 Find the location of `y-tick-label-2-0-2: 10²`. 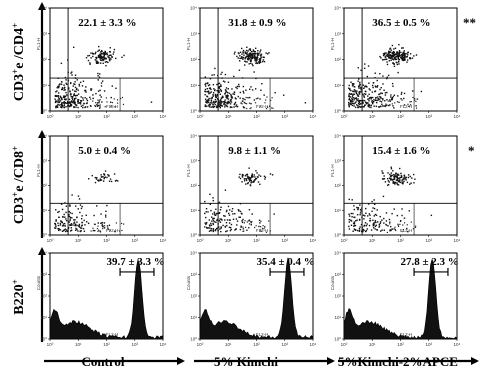

y-tick-label-2-0-2: 10² is located at coordinates (43, 296).